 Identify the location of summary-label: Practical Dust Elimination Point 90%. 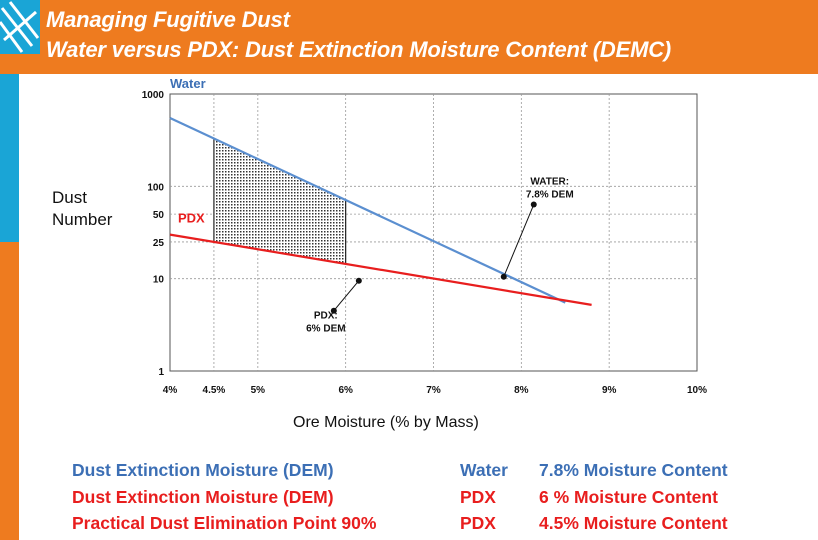
(224, 523).